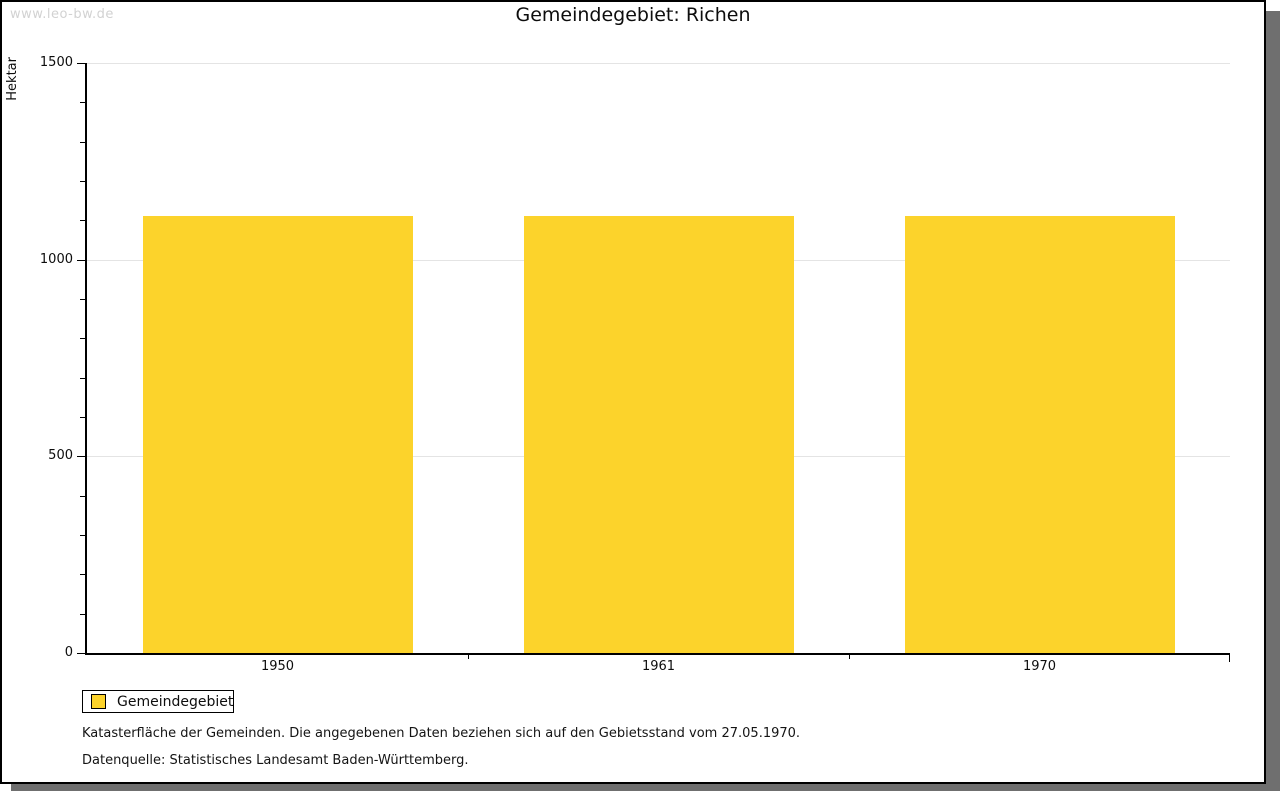  Describe the element at coordinates (277, 434) in the screenshot. I see `bar-1950` at that location.